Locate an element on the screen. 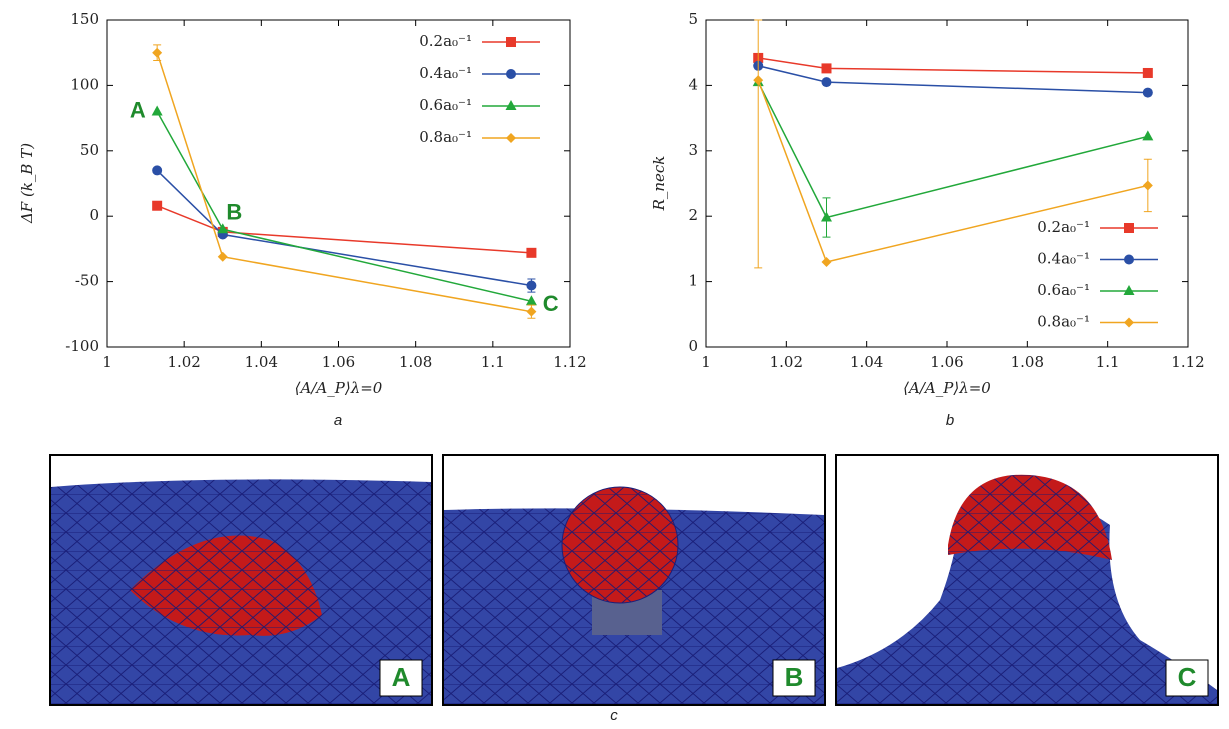 The width and height of the screenshot is (1229, 729). caption: b is located at coordinates (950, 420).